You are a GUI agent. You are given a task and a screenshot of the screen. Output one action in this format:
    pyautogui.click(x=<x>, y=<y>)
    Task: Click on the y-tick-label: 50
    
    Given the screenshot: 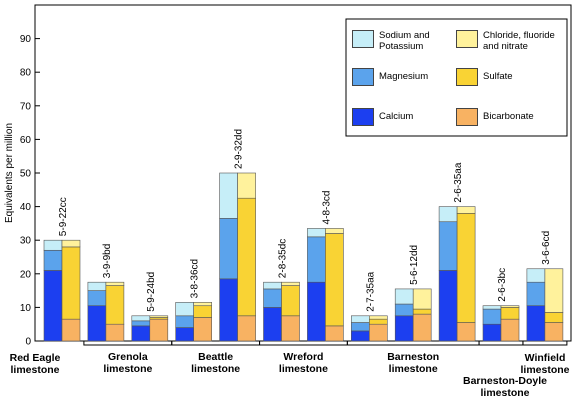 What is the action you would take?
    pyautogui.click(x=26, y=174)
    